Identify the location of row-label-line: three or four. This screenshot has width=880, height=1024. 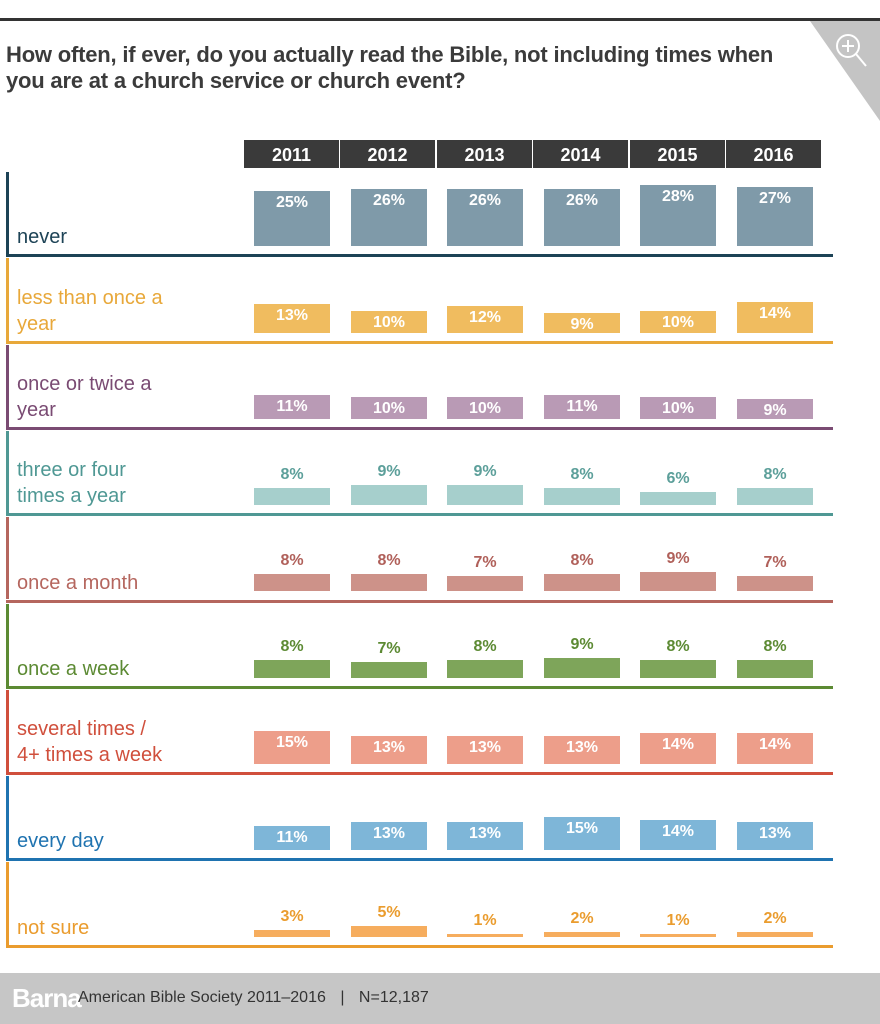
(71, 470).